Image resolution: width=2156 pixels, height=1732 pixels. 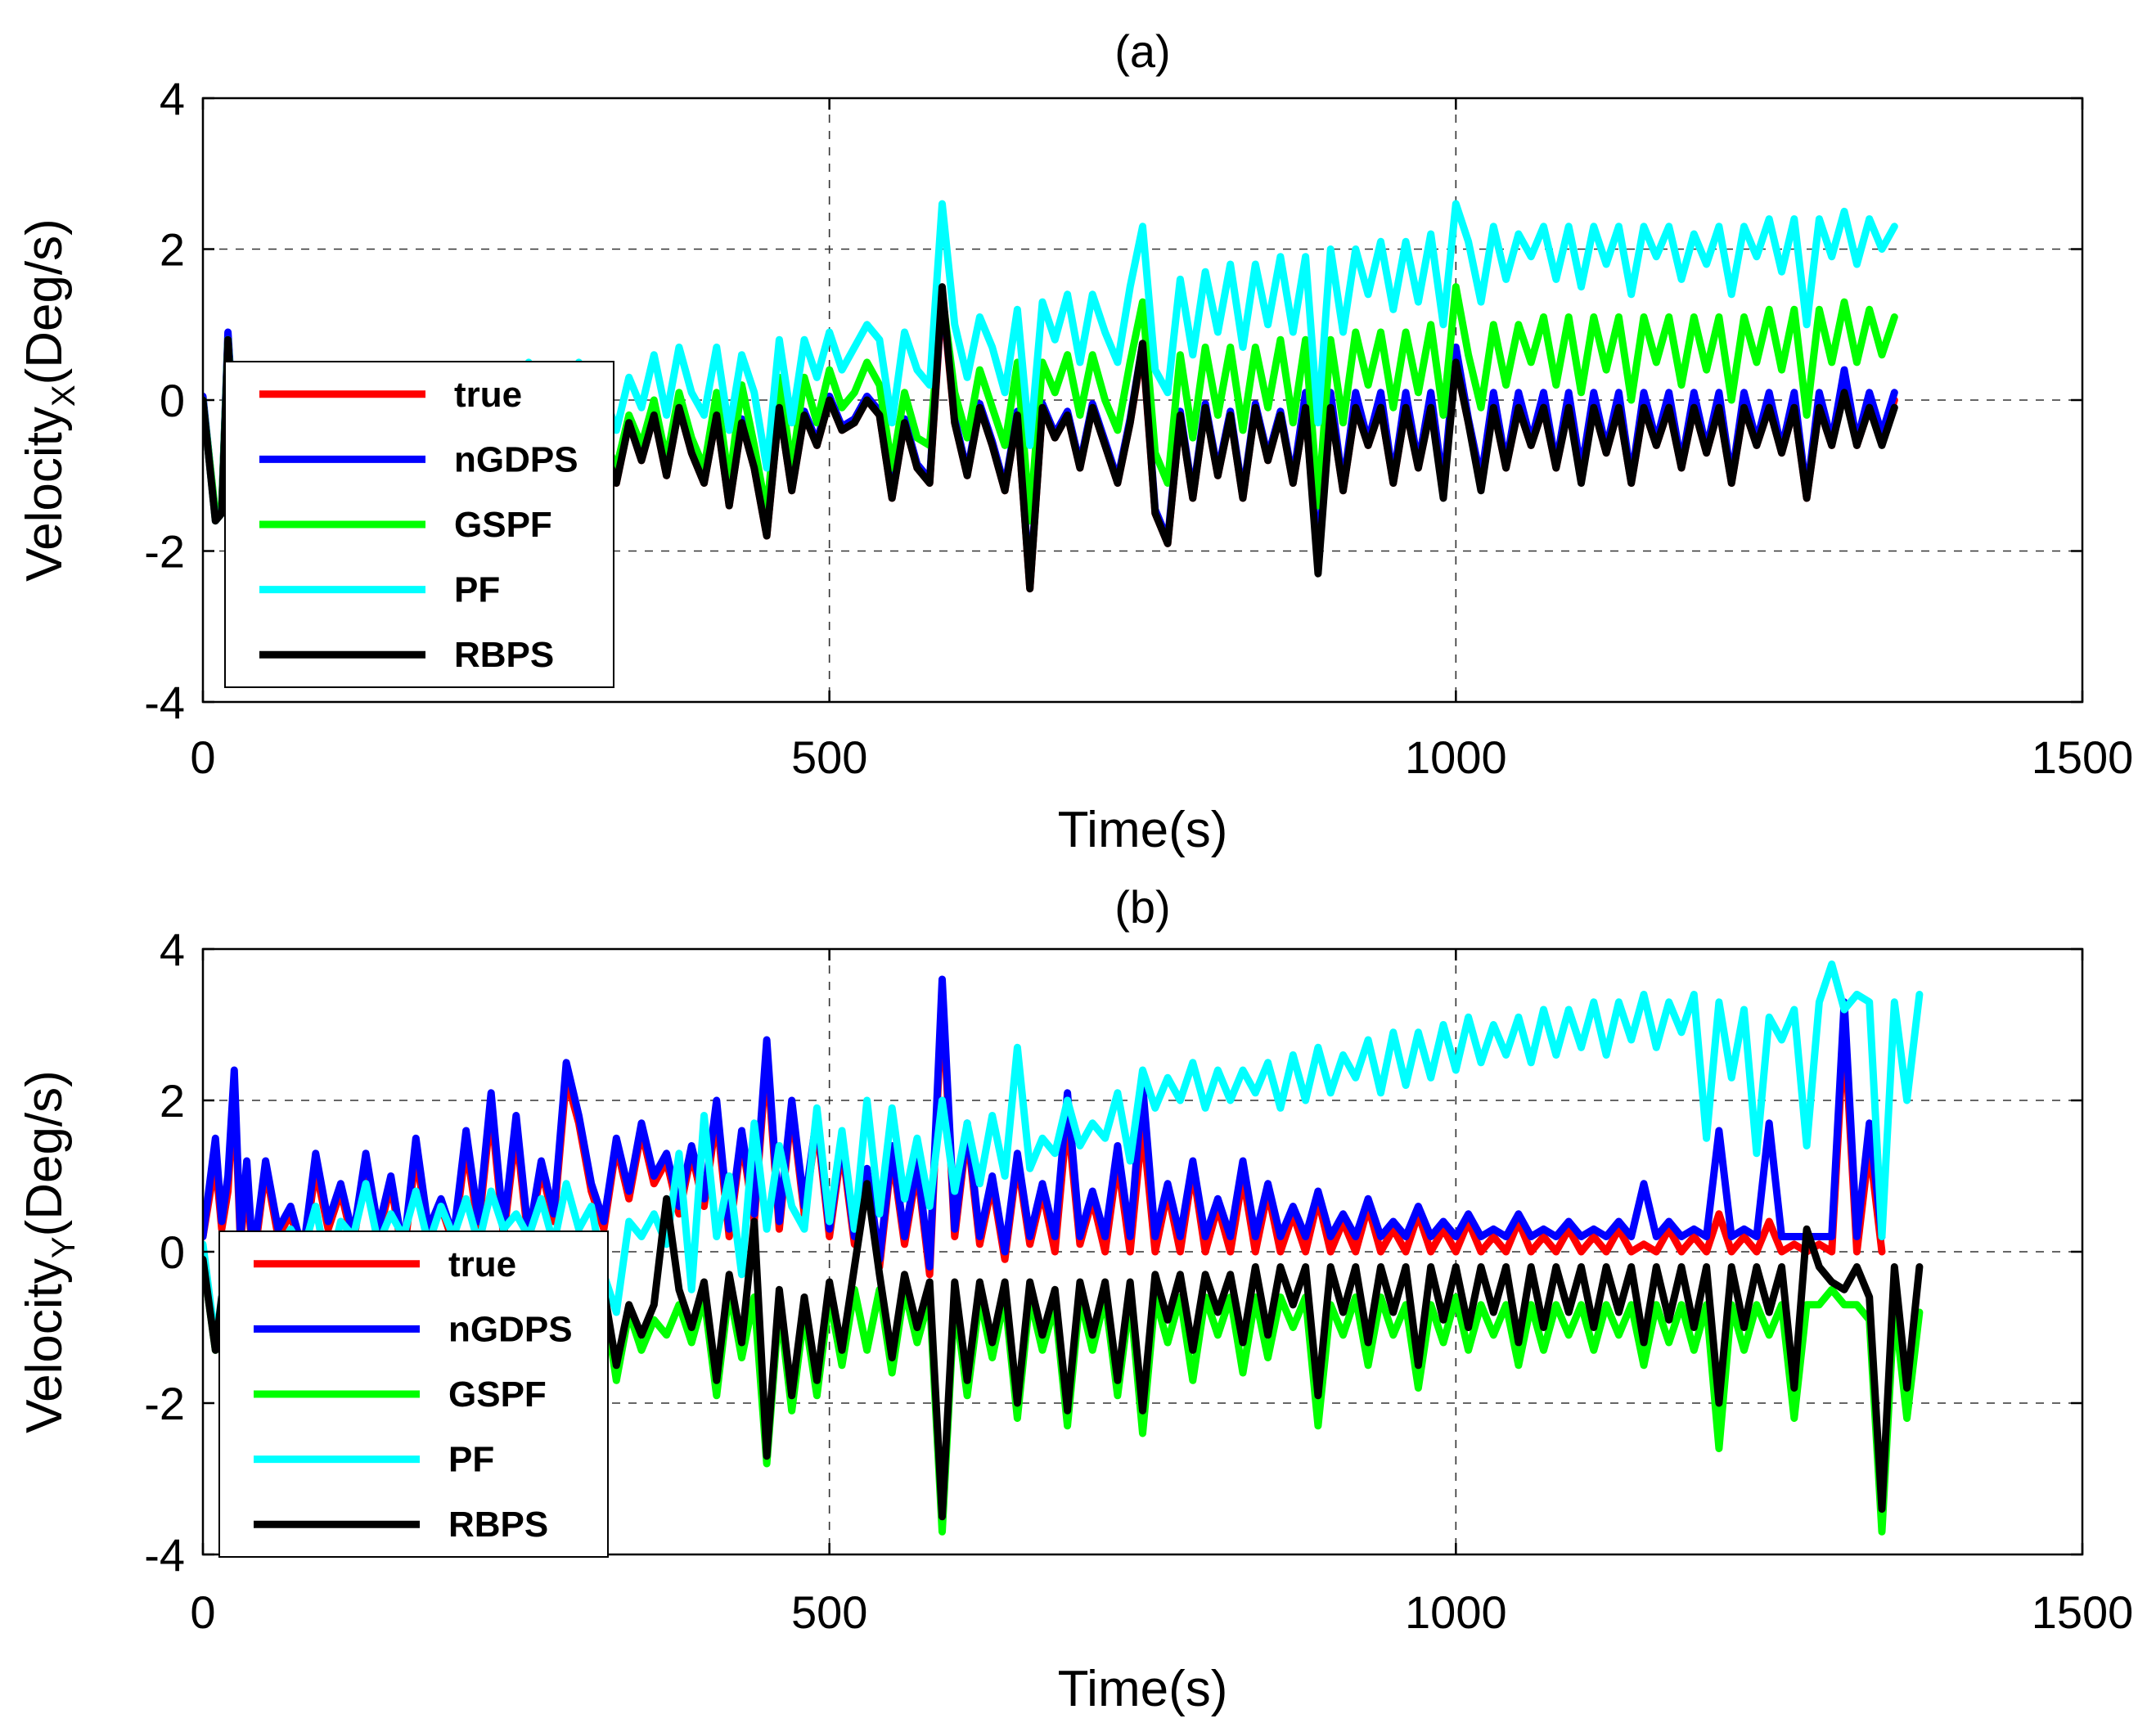 What do you see at coordinates (64, 396) in the screenshot?
I see `y-axis-label-subscript: X` at bounding box center [64, 396].